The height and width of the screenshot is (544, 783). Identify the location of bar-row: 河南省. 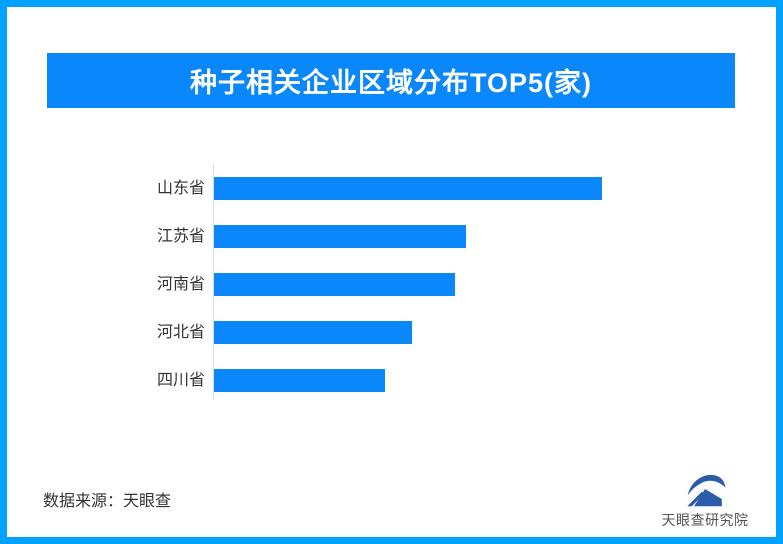
(391, 284).